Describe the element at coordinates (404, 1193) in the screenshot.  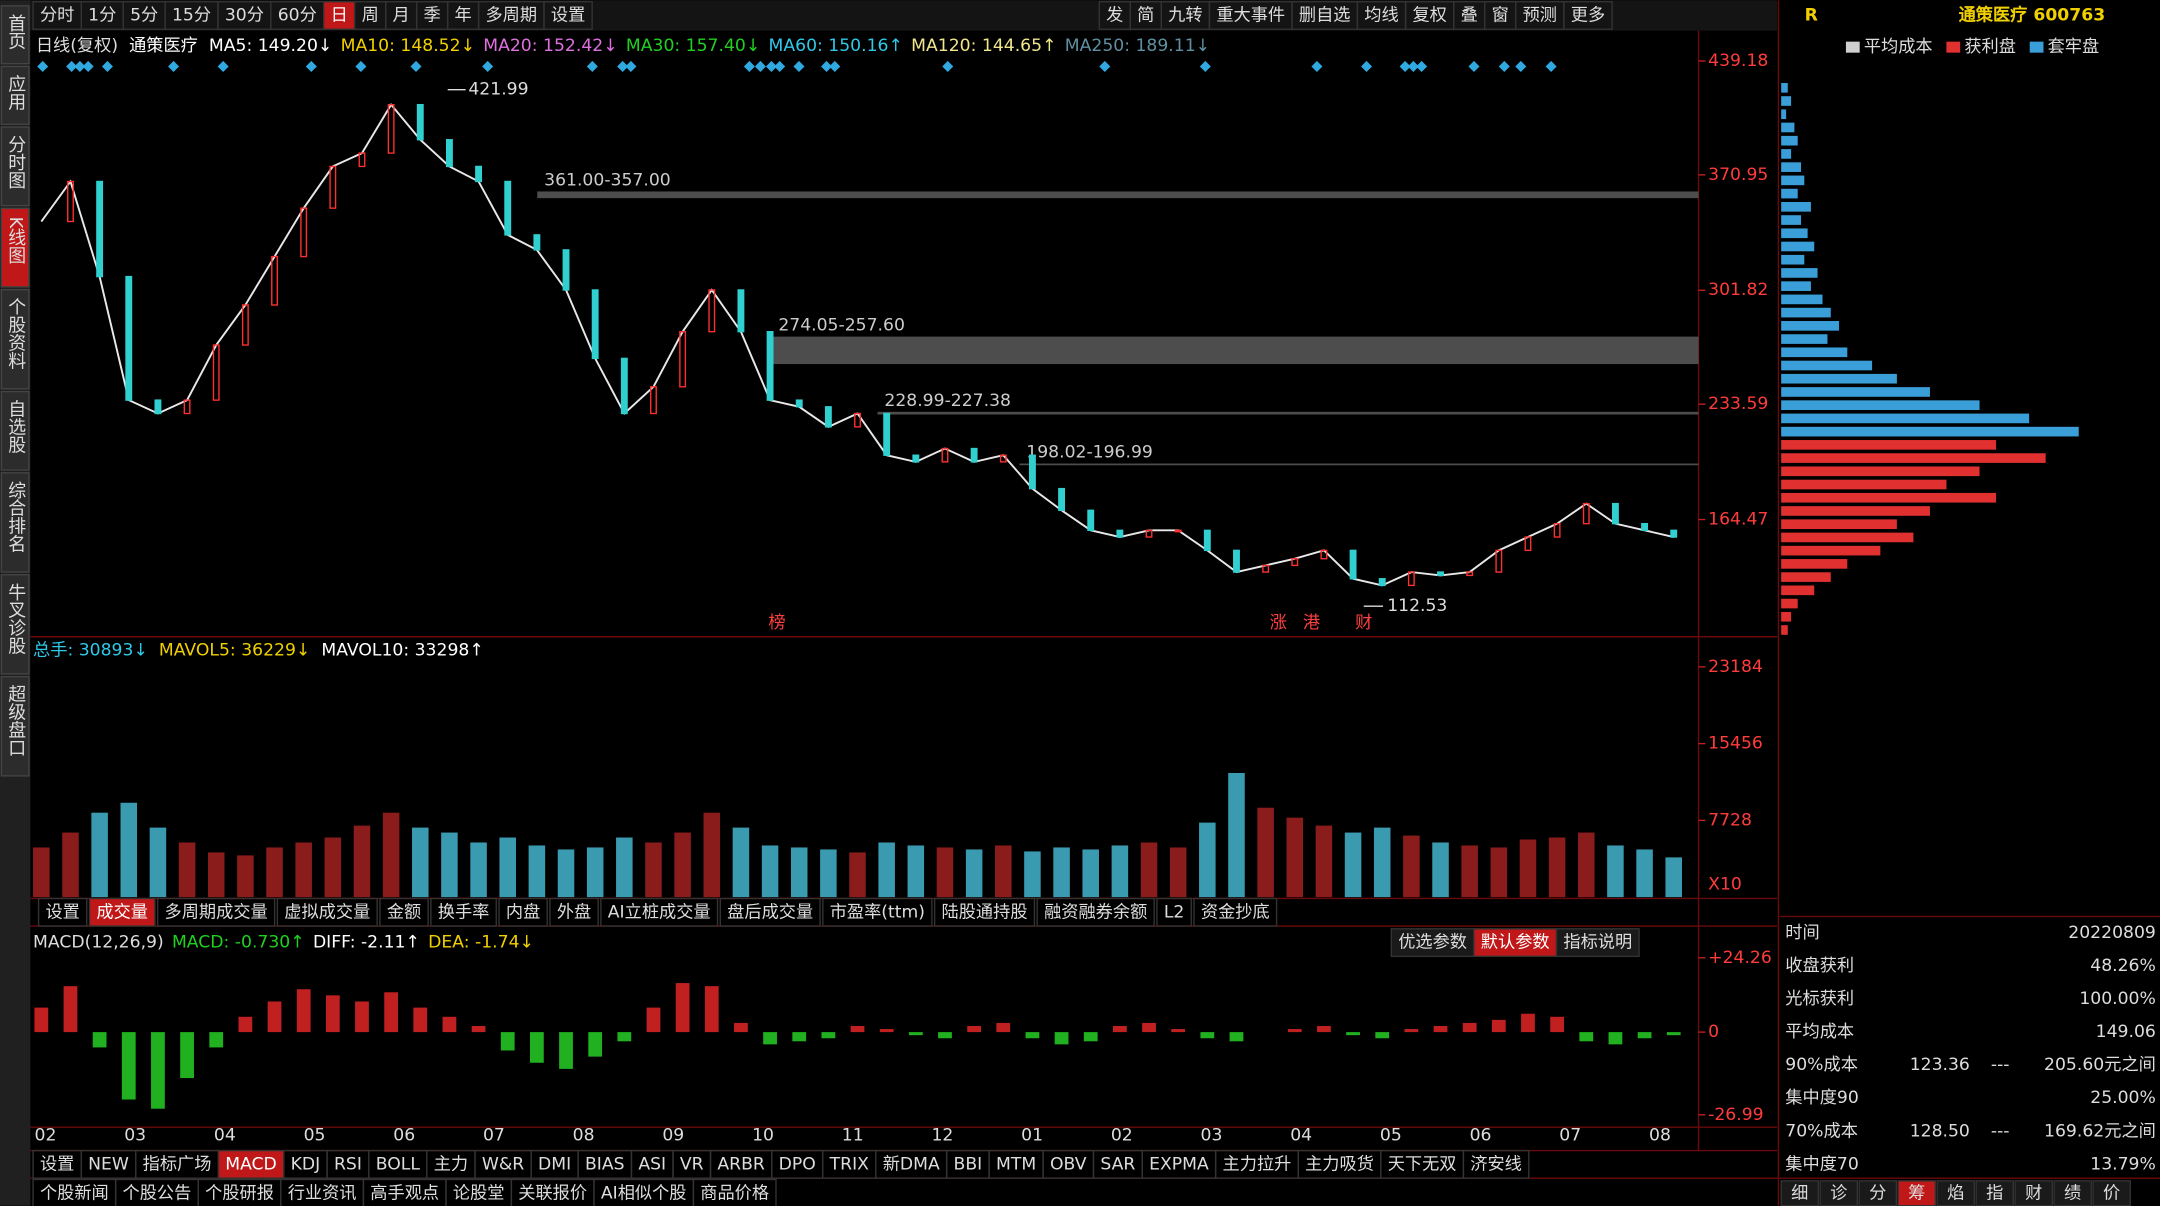
I see `bottom-tab: 高手观点` at that location.